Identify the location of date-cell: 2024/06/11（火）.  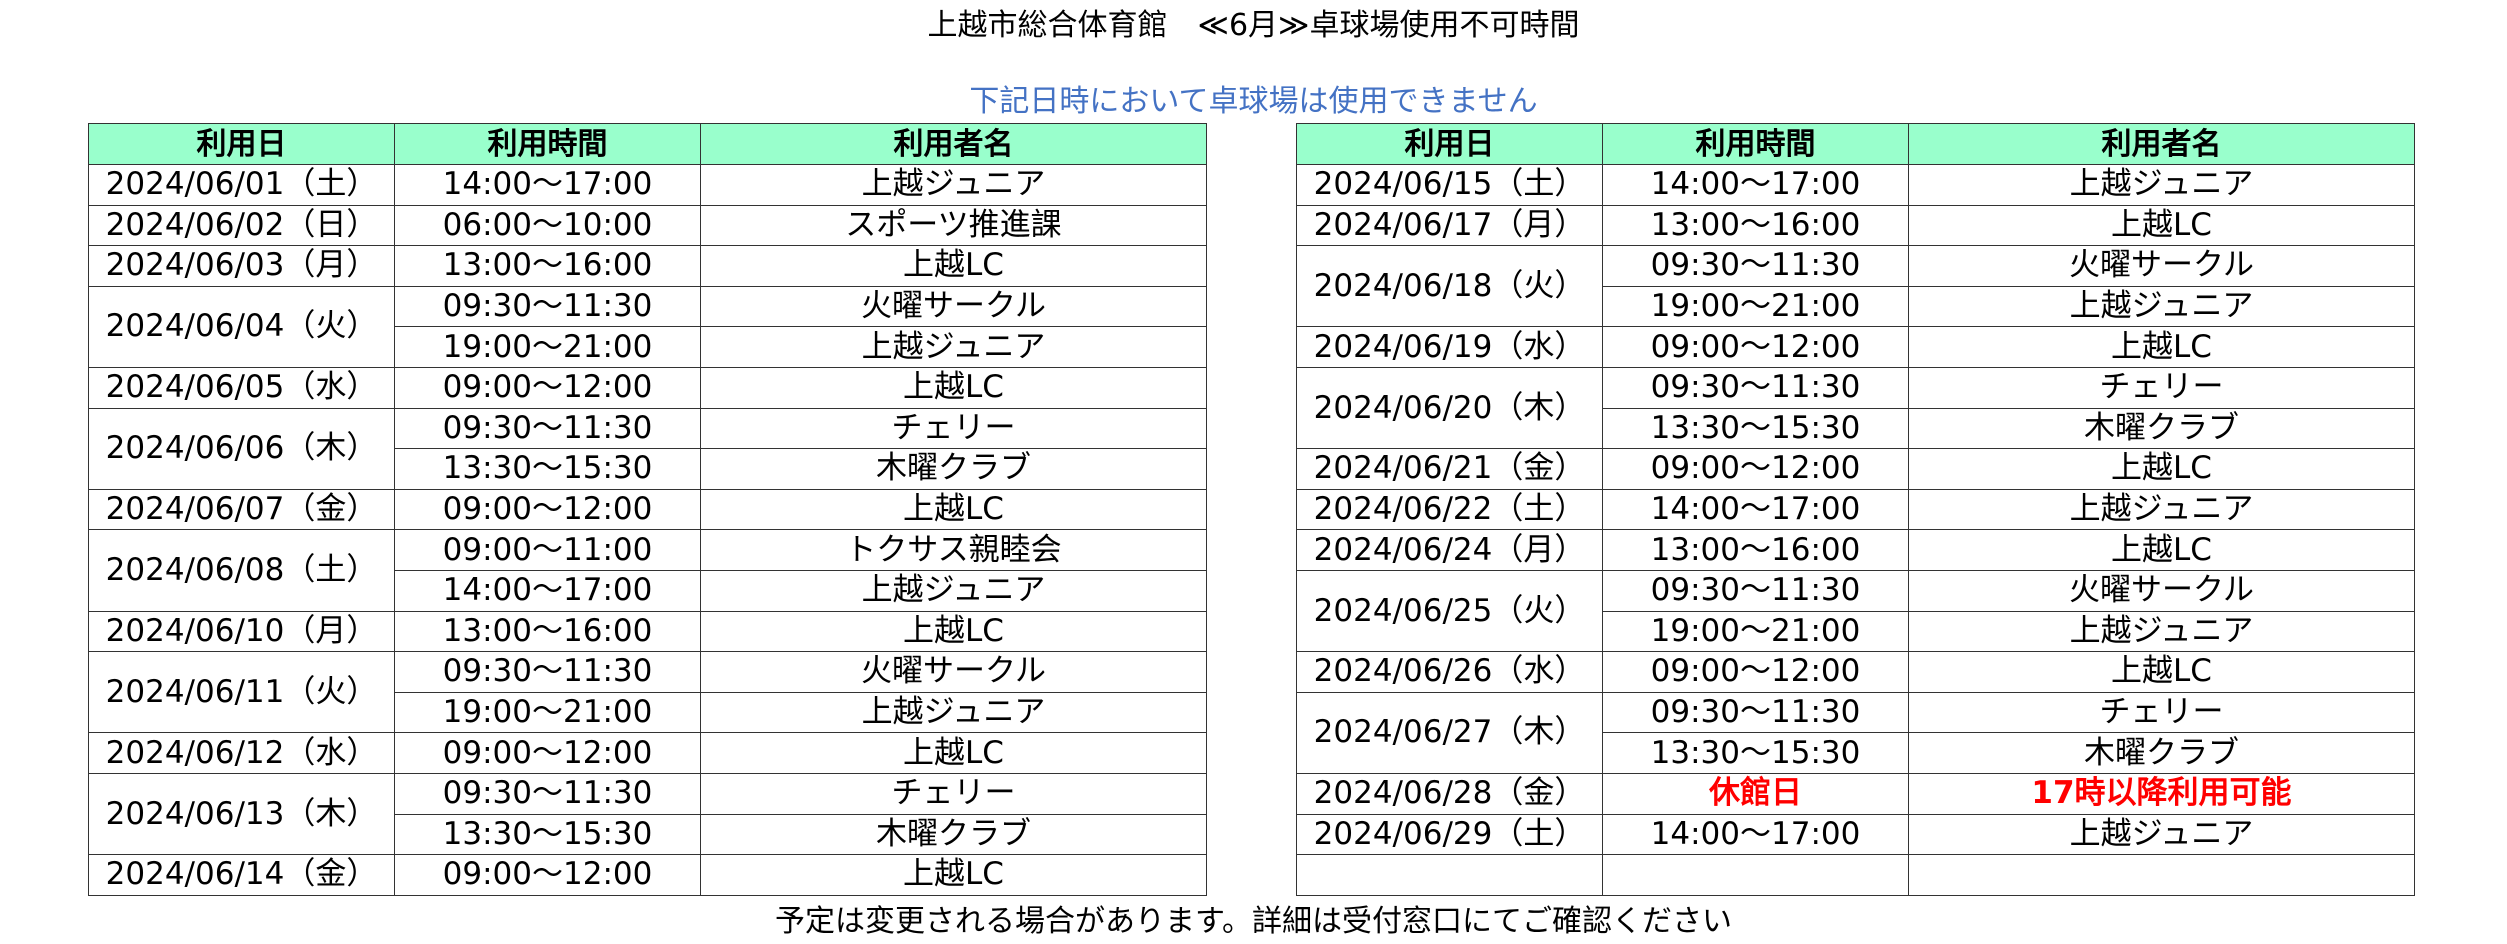
(241, 692).